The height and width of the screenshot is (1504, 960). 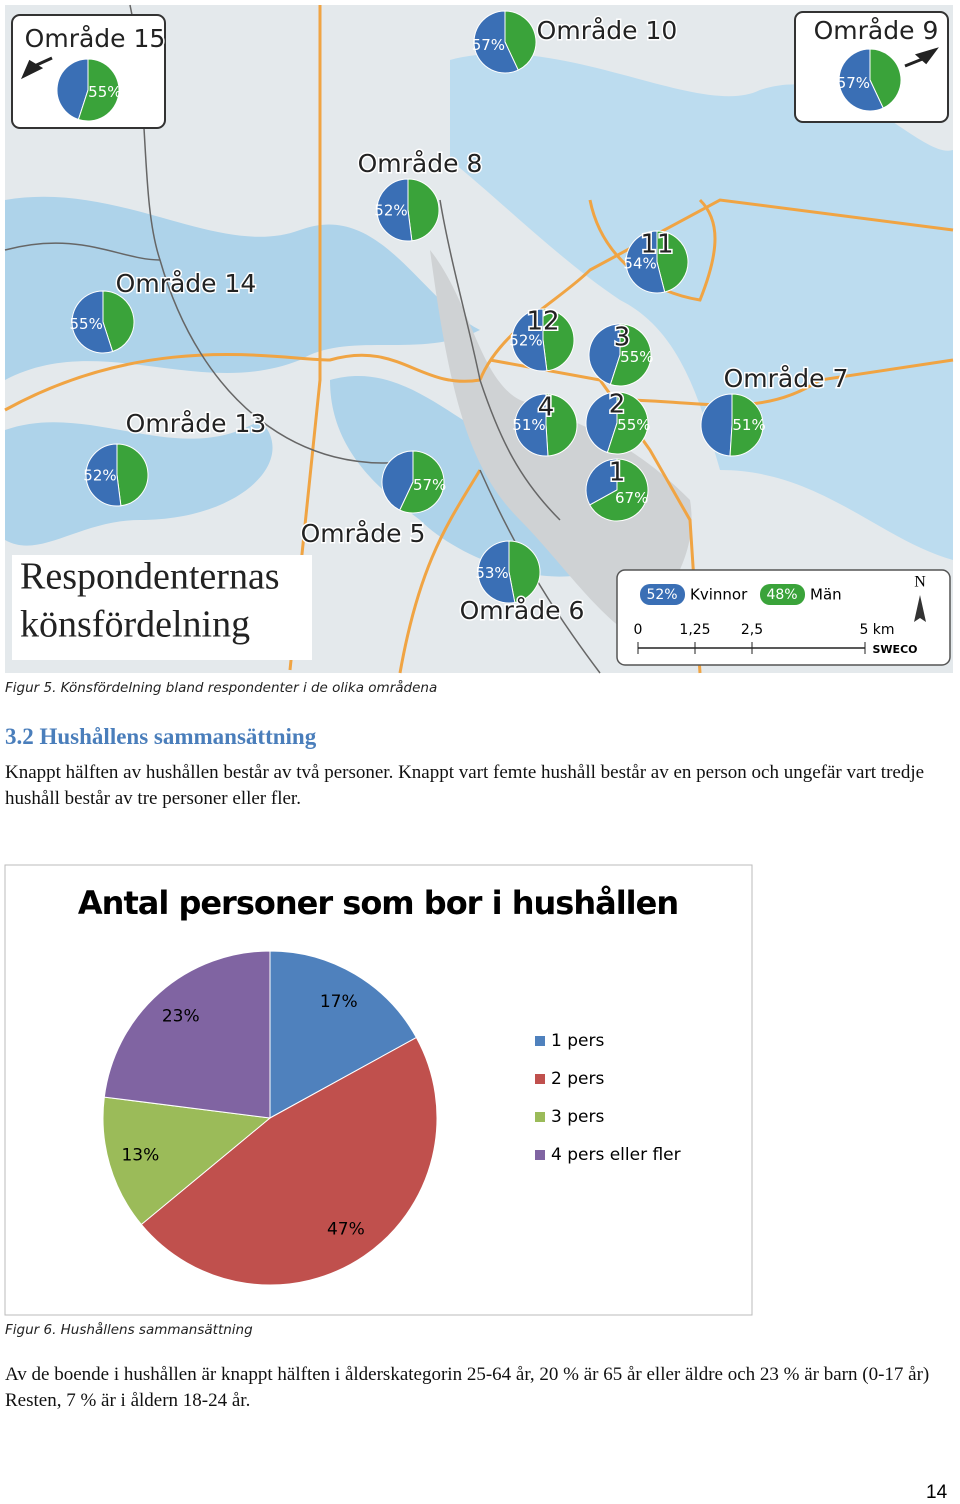 What do you see at coordinates (656, 245) in the screenshot?
I see `area-name: 11` at bounding box center [656, 245].